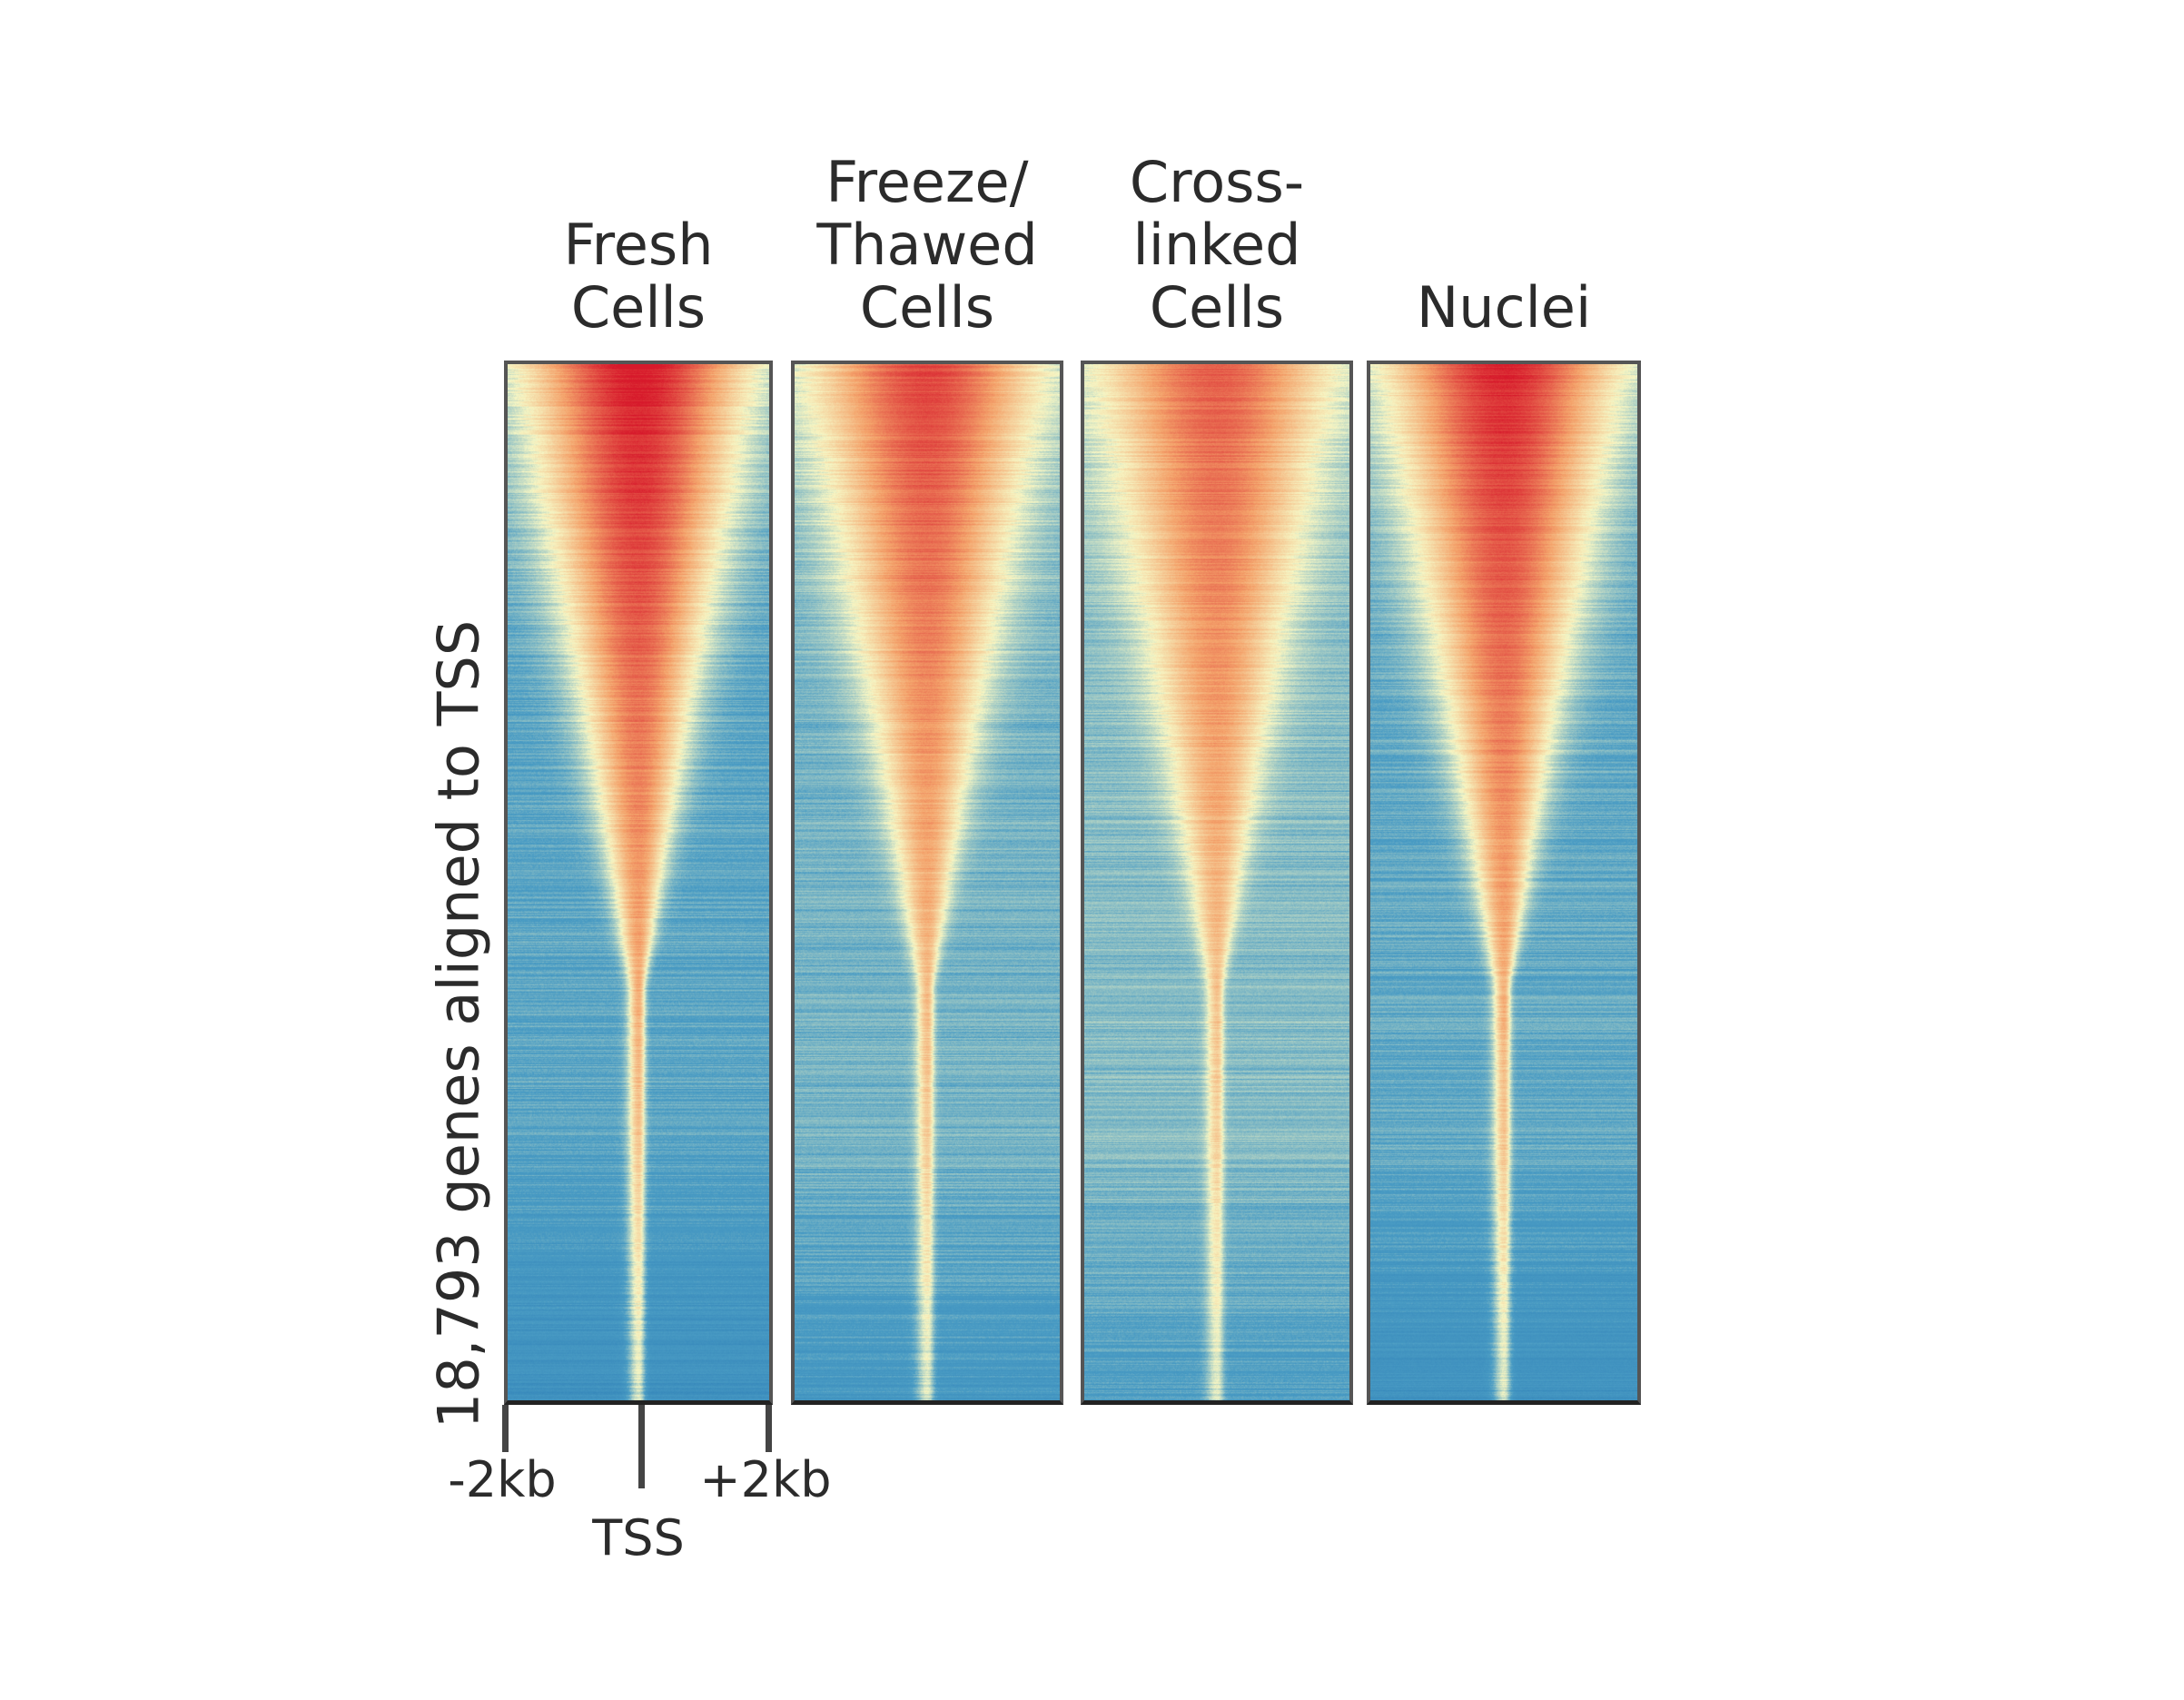  Describe the element at coordinates (1504, 307) in the screenshot. I see `panel-title-nuclei: Nuclei` at that location.